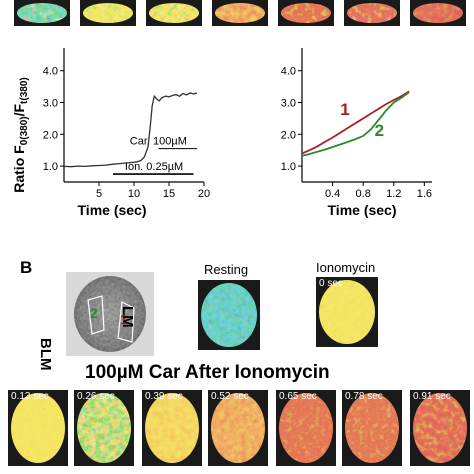  I want to click on x-tick-label: 15, so click(169, 194).